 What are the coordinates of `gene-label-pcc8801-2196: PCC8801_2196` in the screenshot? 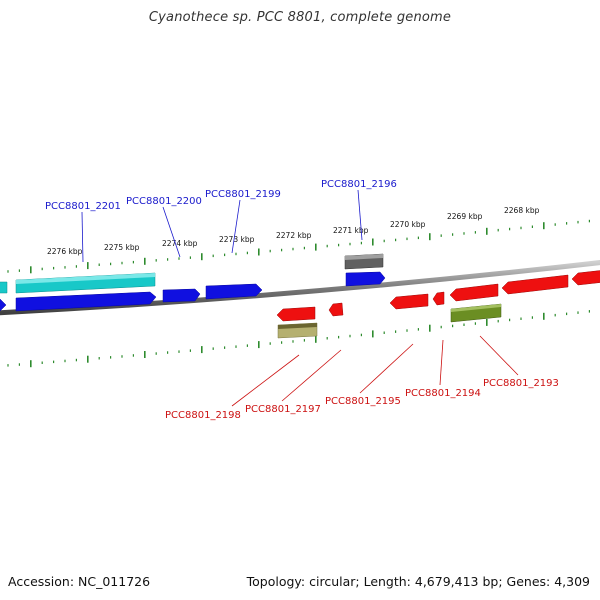 It's located at (359, 184).